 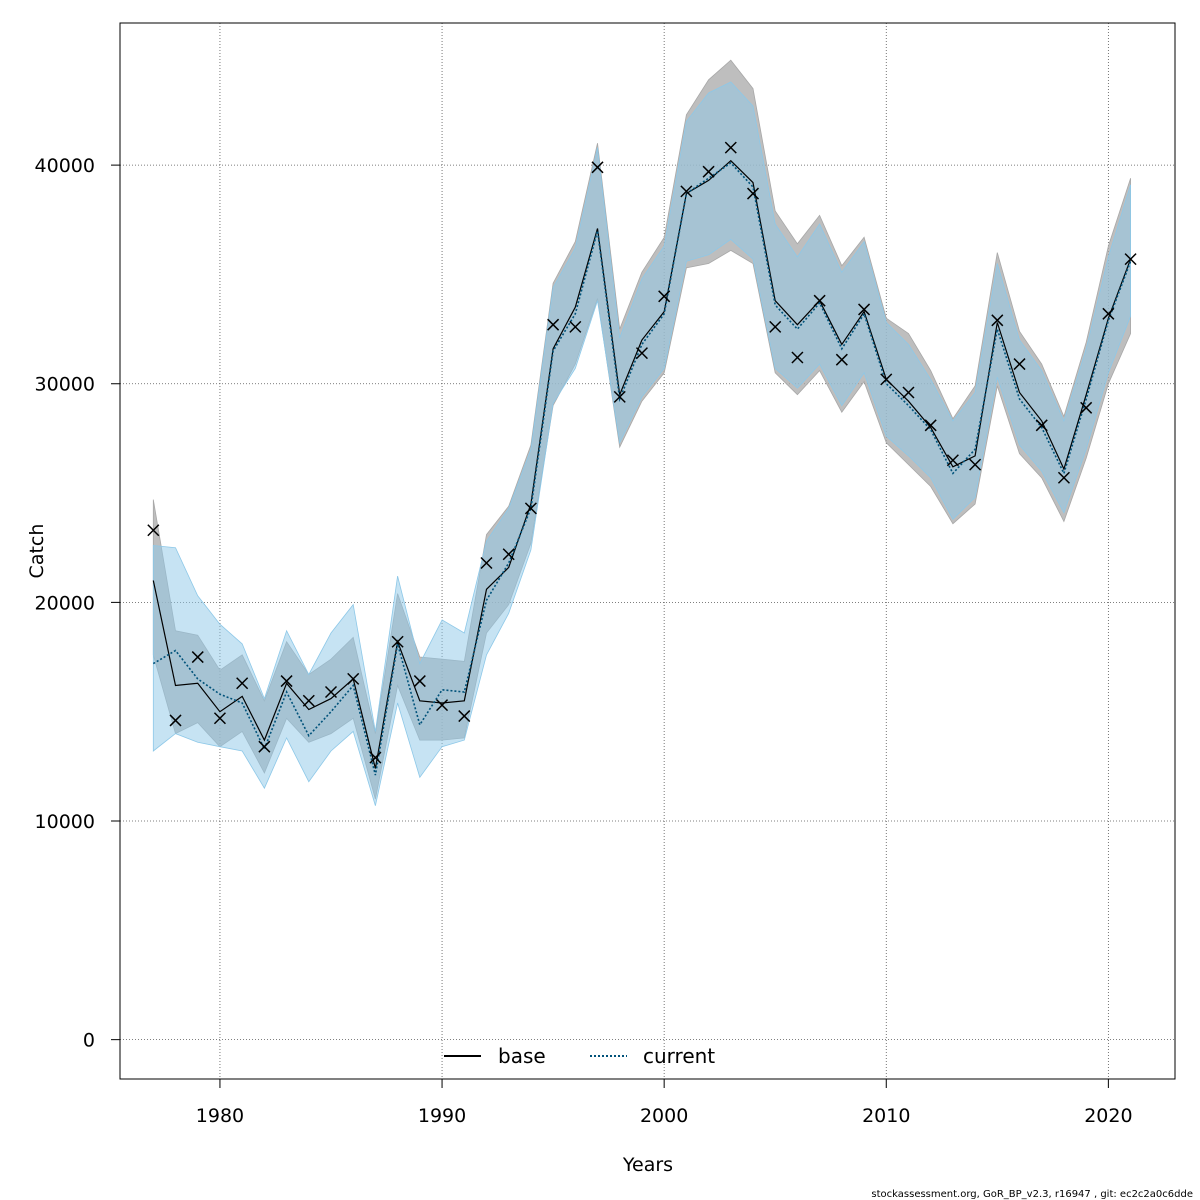 I want to click on legend: base current, so click(x=579, y=1056).